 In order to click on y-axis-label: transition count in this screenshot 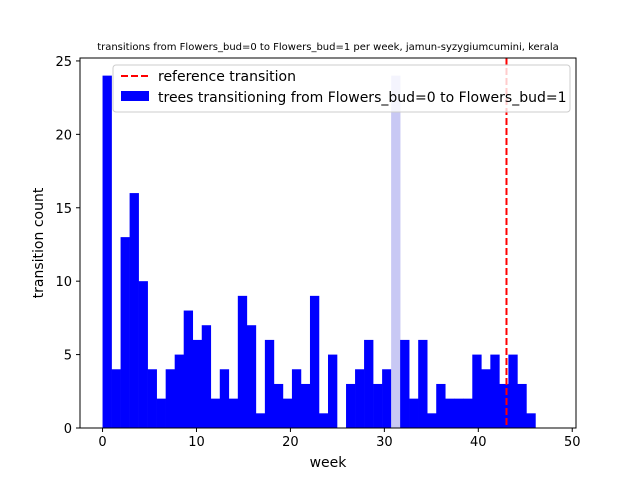, I will do `click(39, 242)`.